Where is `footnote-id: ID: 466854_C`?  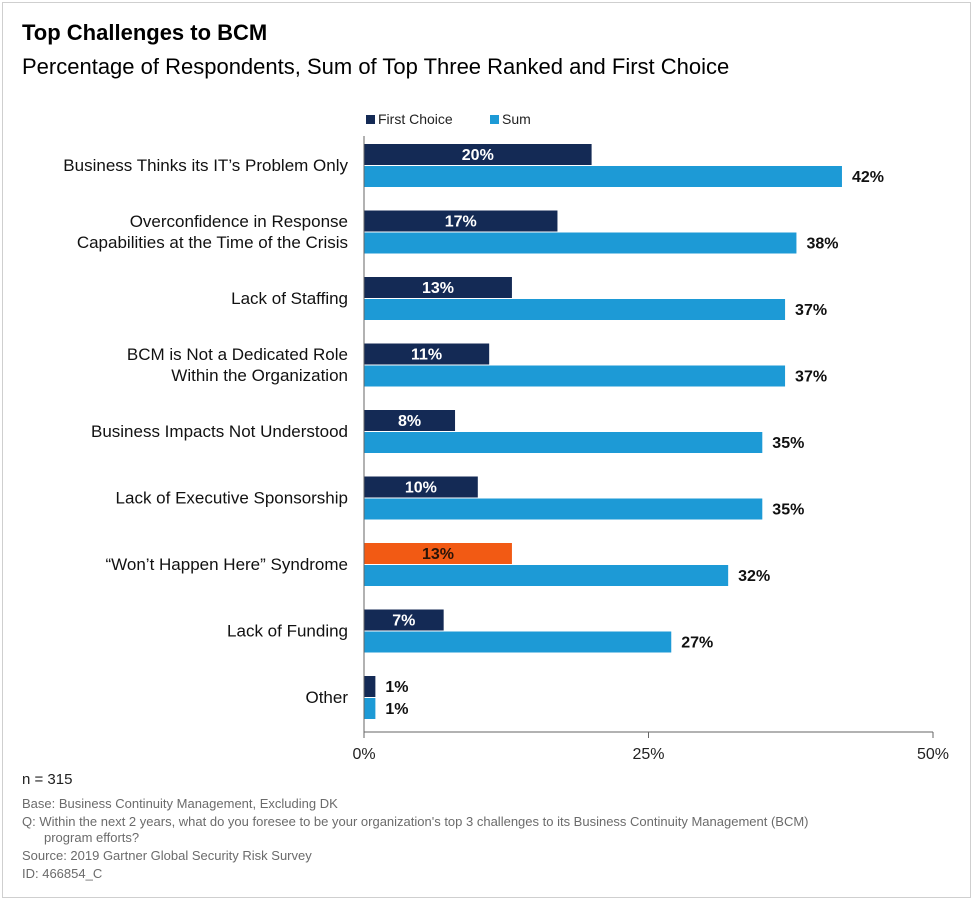 footnote-id: ID: 466854_C is located at coordinates (62, 873).